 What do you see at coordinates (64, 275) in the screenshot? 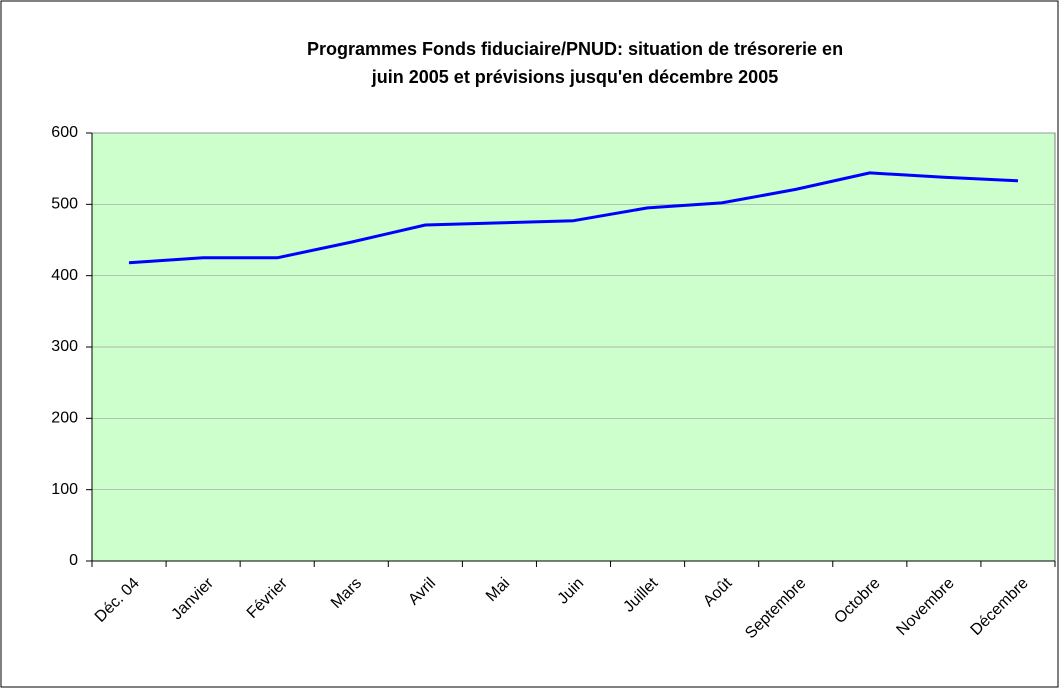
I see `y-tick-label: 400` at bounding box center [64, 275].